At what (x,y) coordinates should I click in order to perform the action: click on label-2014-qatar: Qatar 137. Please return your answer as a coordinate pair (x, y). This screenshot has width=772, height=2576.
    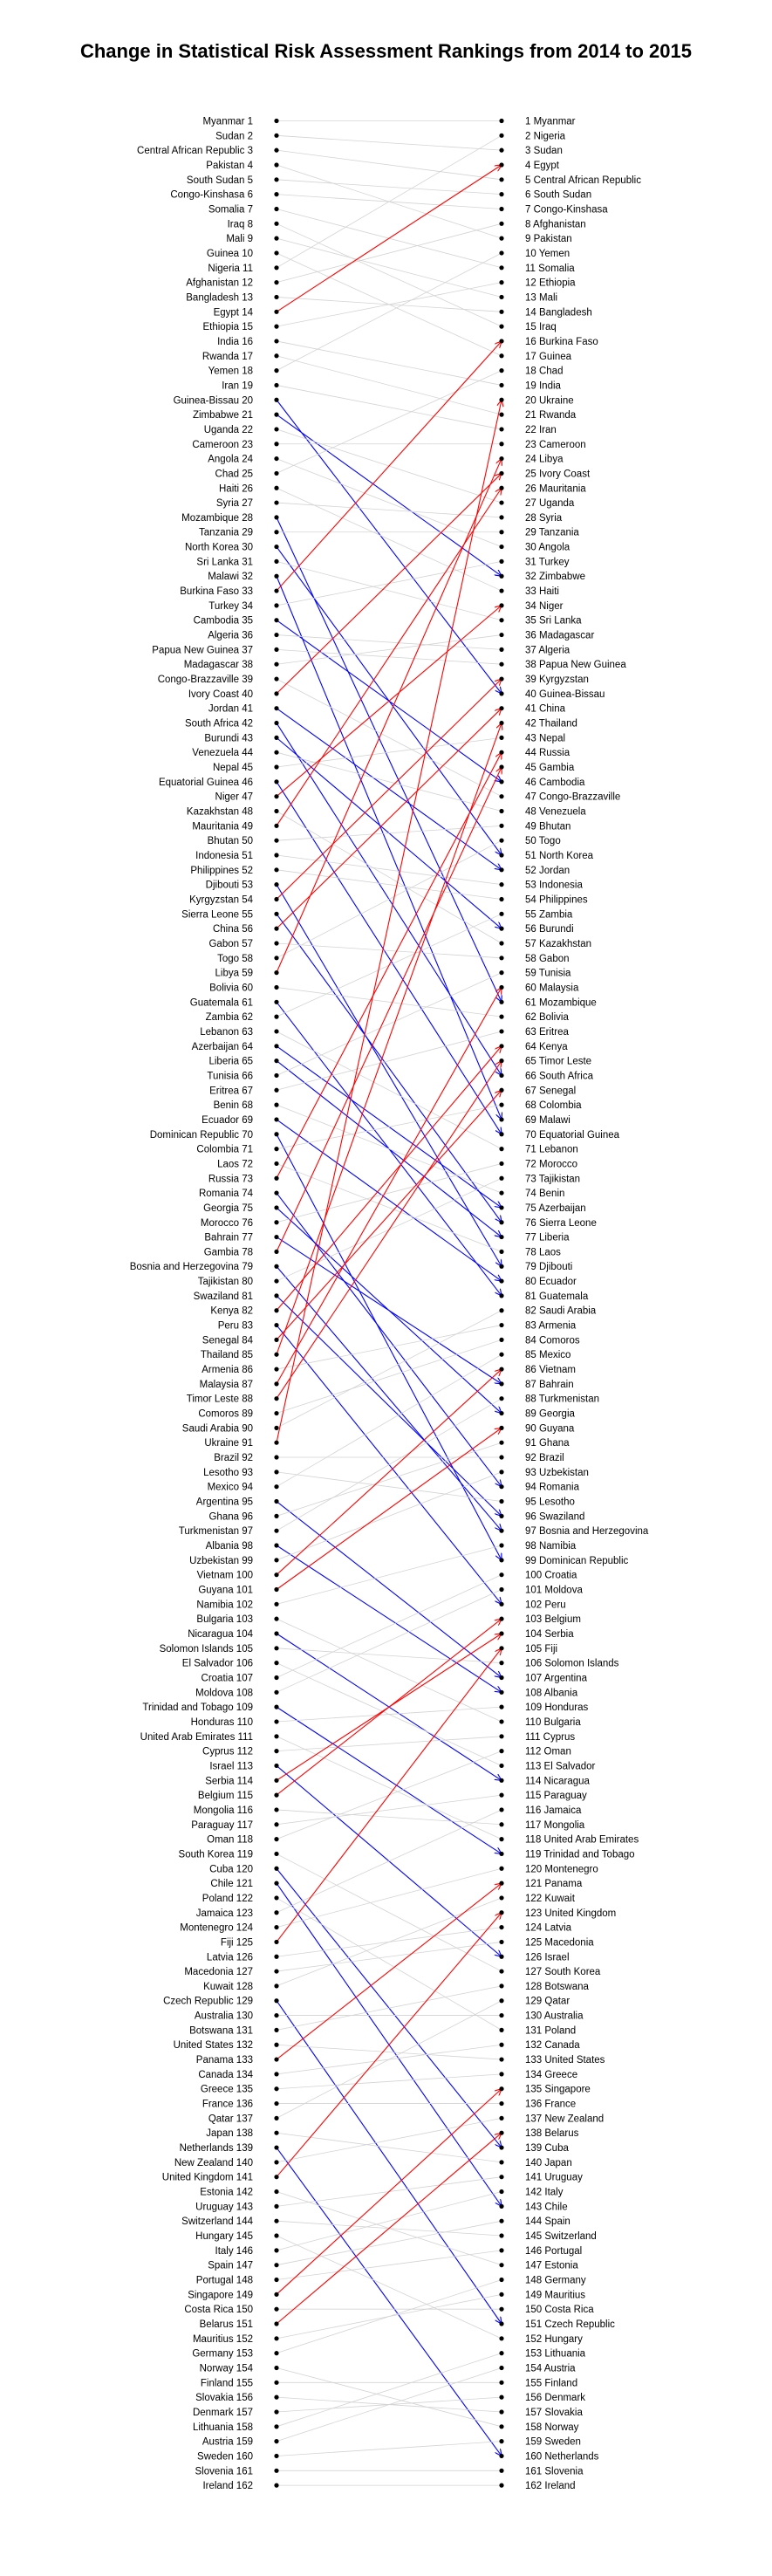
    Looking at the image, I should click on (231, 2119).